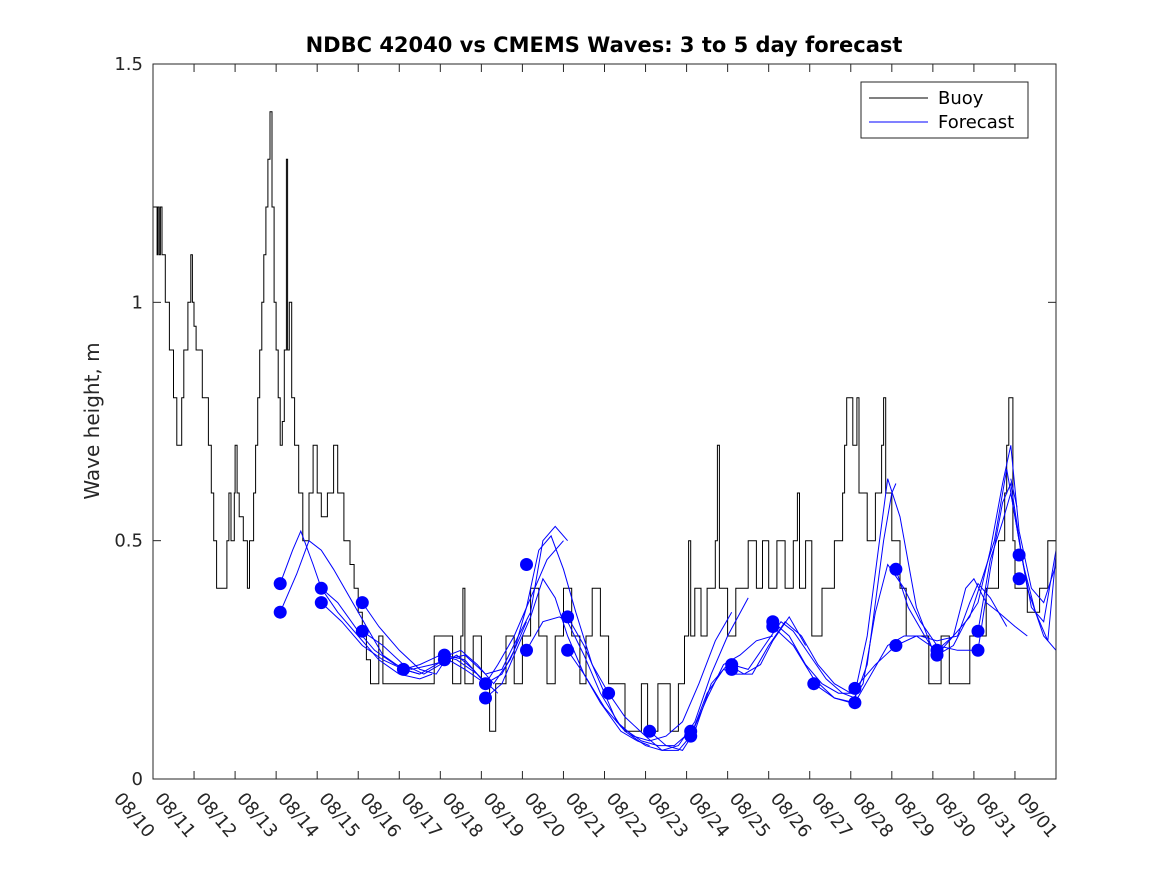 This screenshot has width=1167, height=875. Describe the element at coordinates (128, 541) in the screenshot. I see `y-tick-label: 0.5` at that location.